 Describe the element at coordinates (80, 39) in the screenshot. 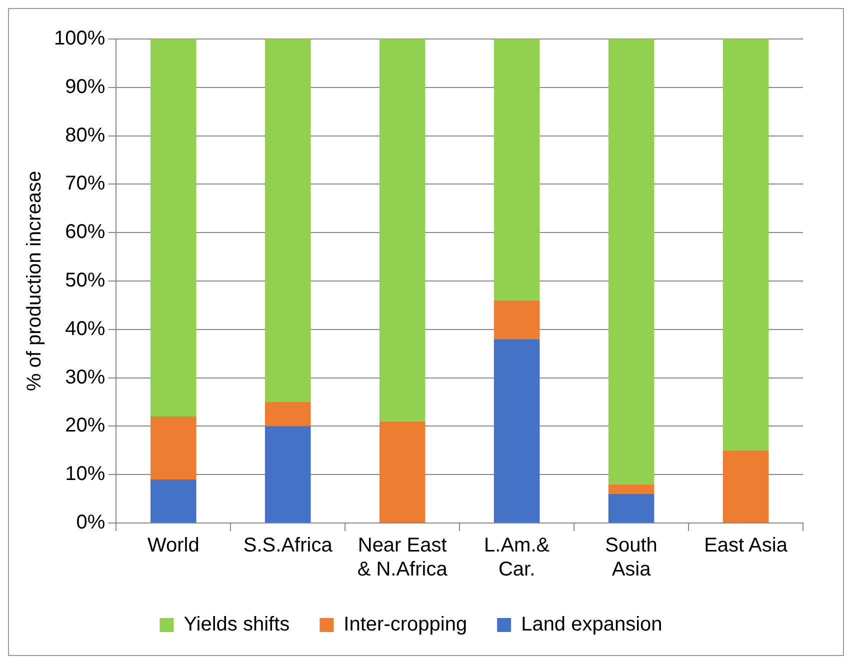

I see `y-tick-label: 100%` at that location.